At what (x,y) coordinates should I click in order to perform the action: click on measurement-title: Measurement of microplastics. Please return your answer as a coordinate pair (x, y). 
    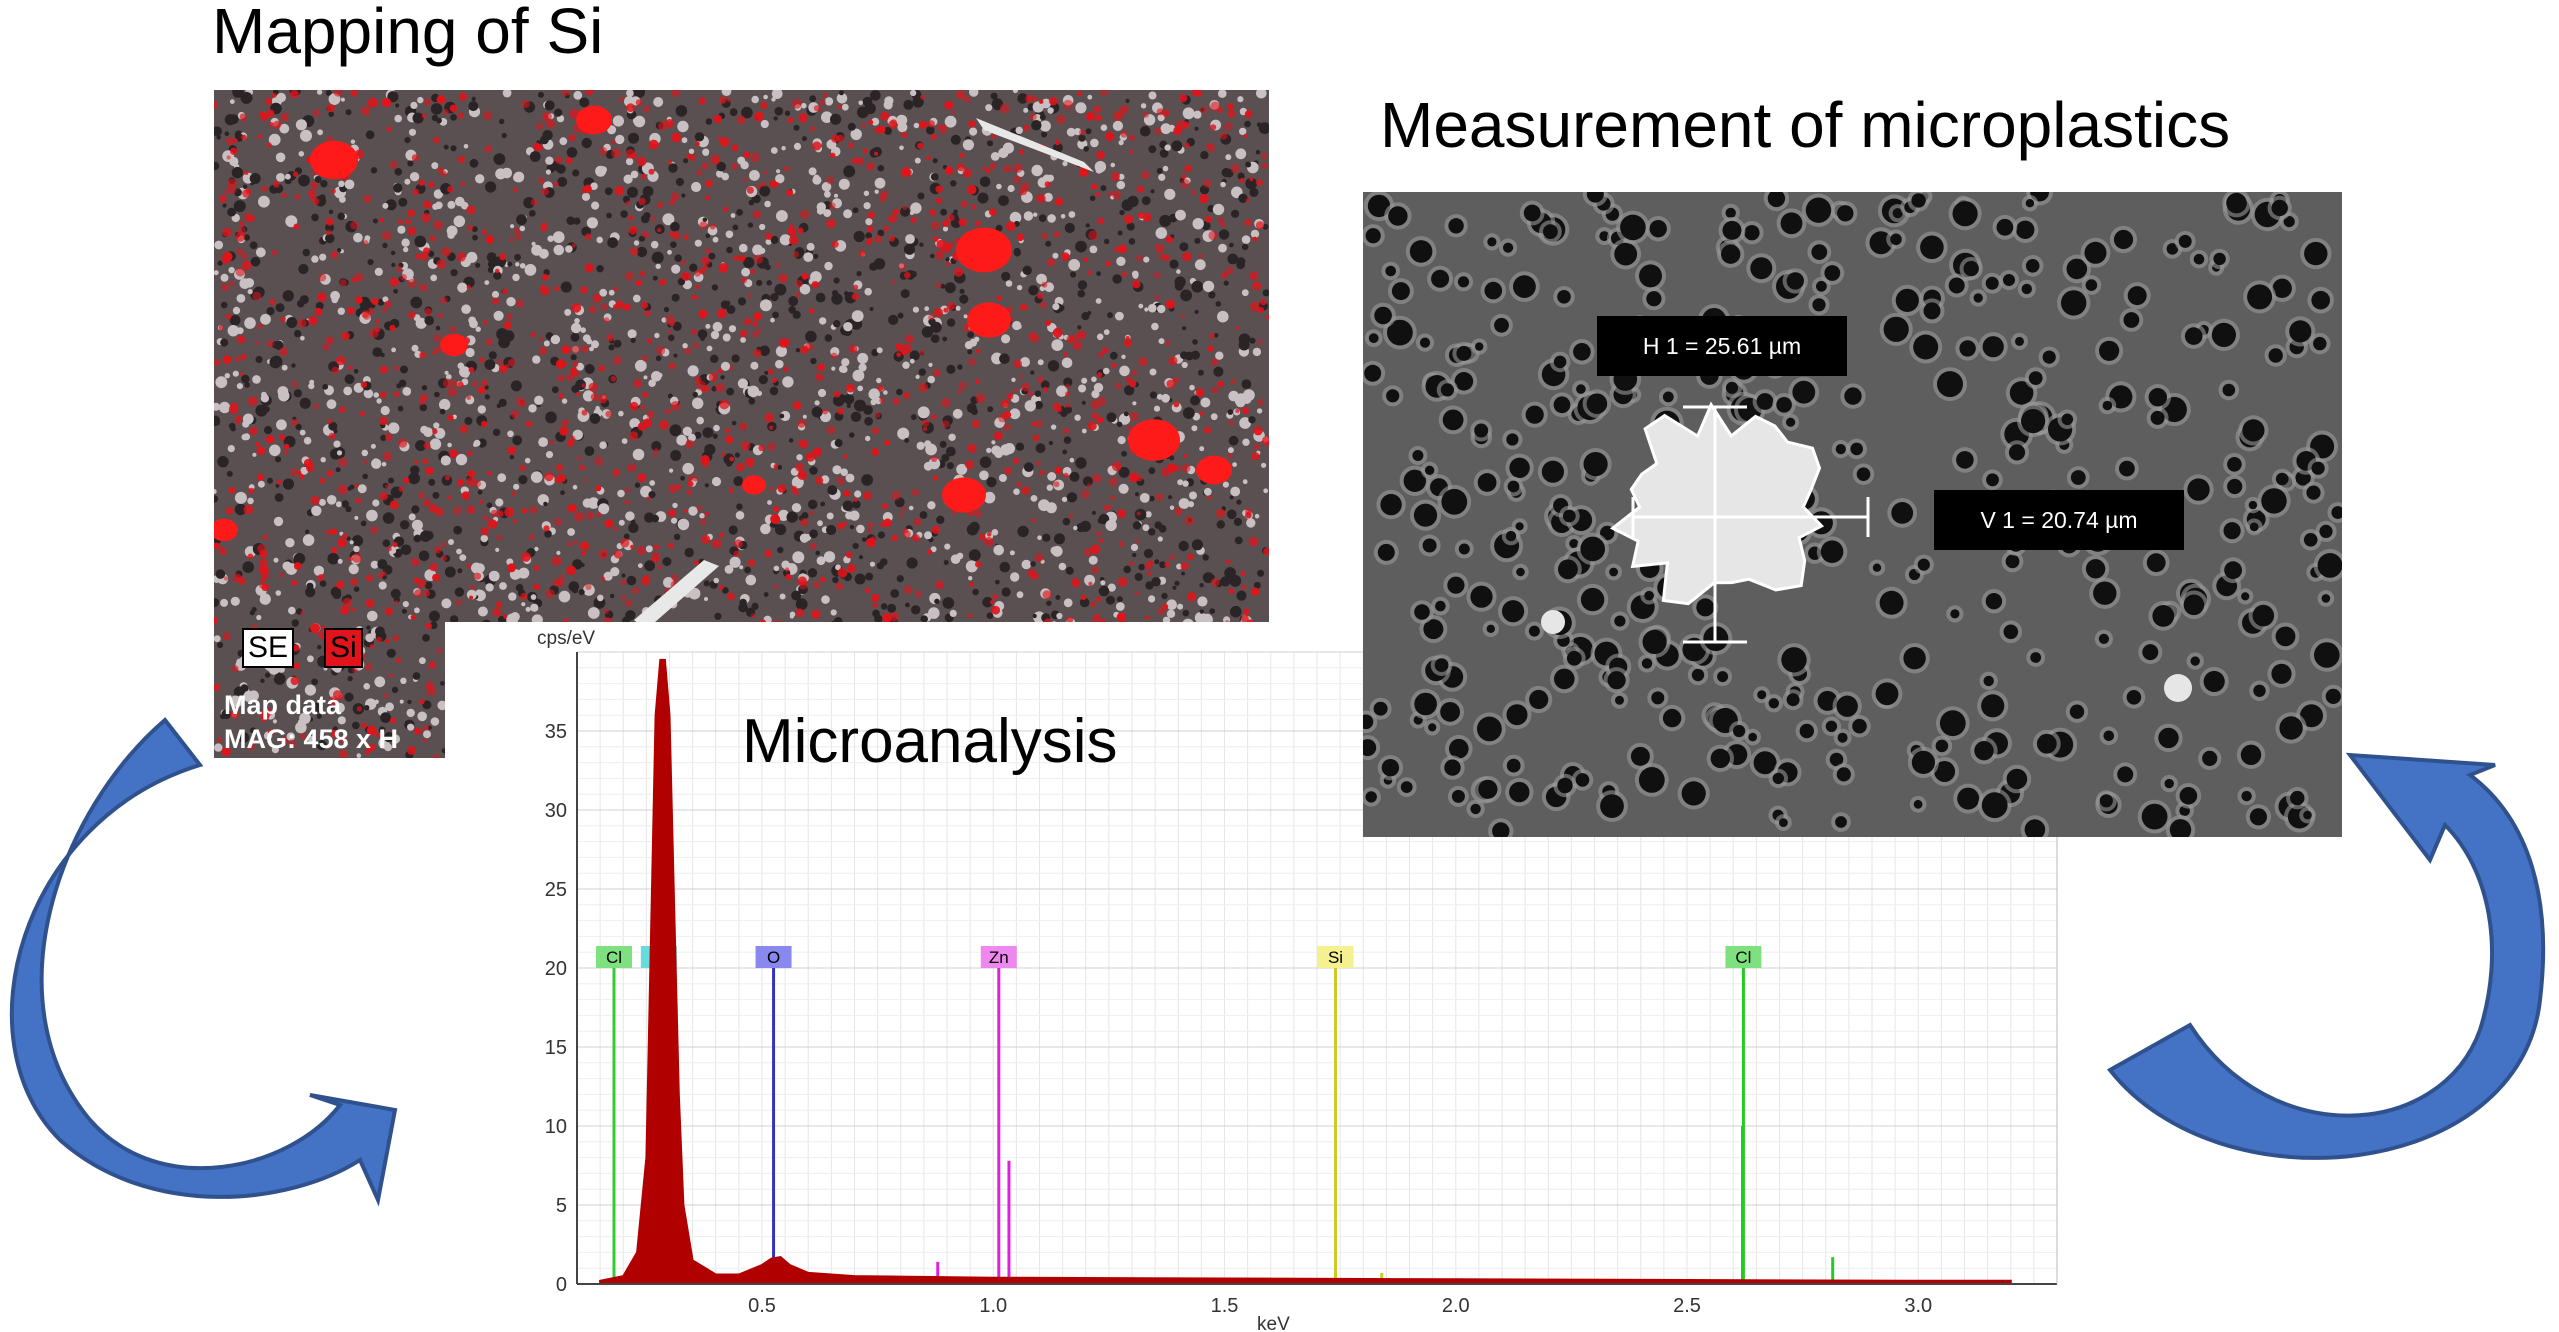
    Looking at the image, I should click on (1805, 125).